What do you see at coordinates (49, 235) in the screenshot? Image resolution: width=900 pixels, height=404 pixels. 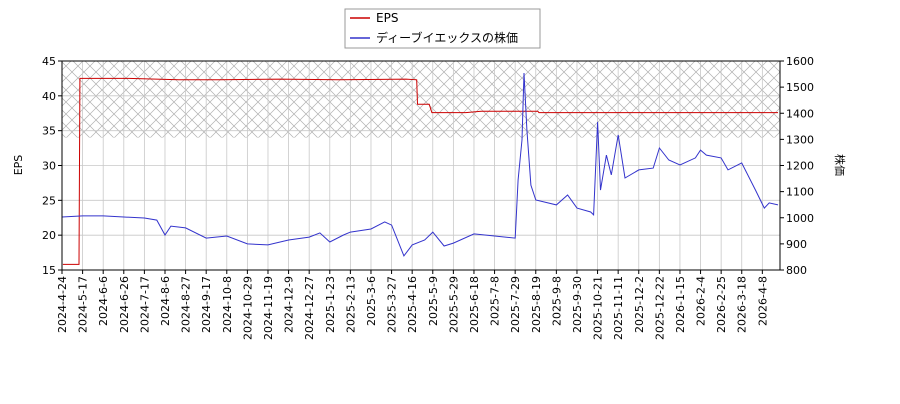 I see `y-tick-label: 20` at bounding box center [49, 235].